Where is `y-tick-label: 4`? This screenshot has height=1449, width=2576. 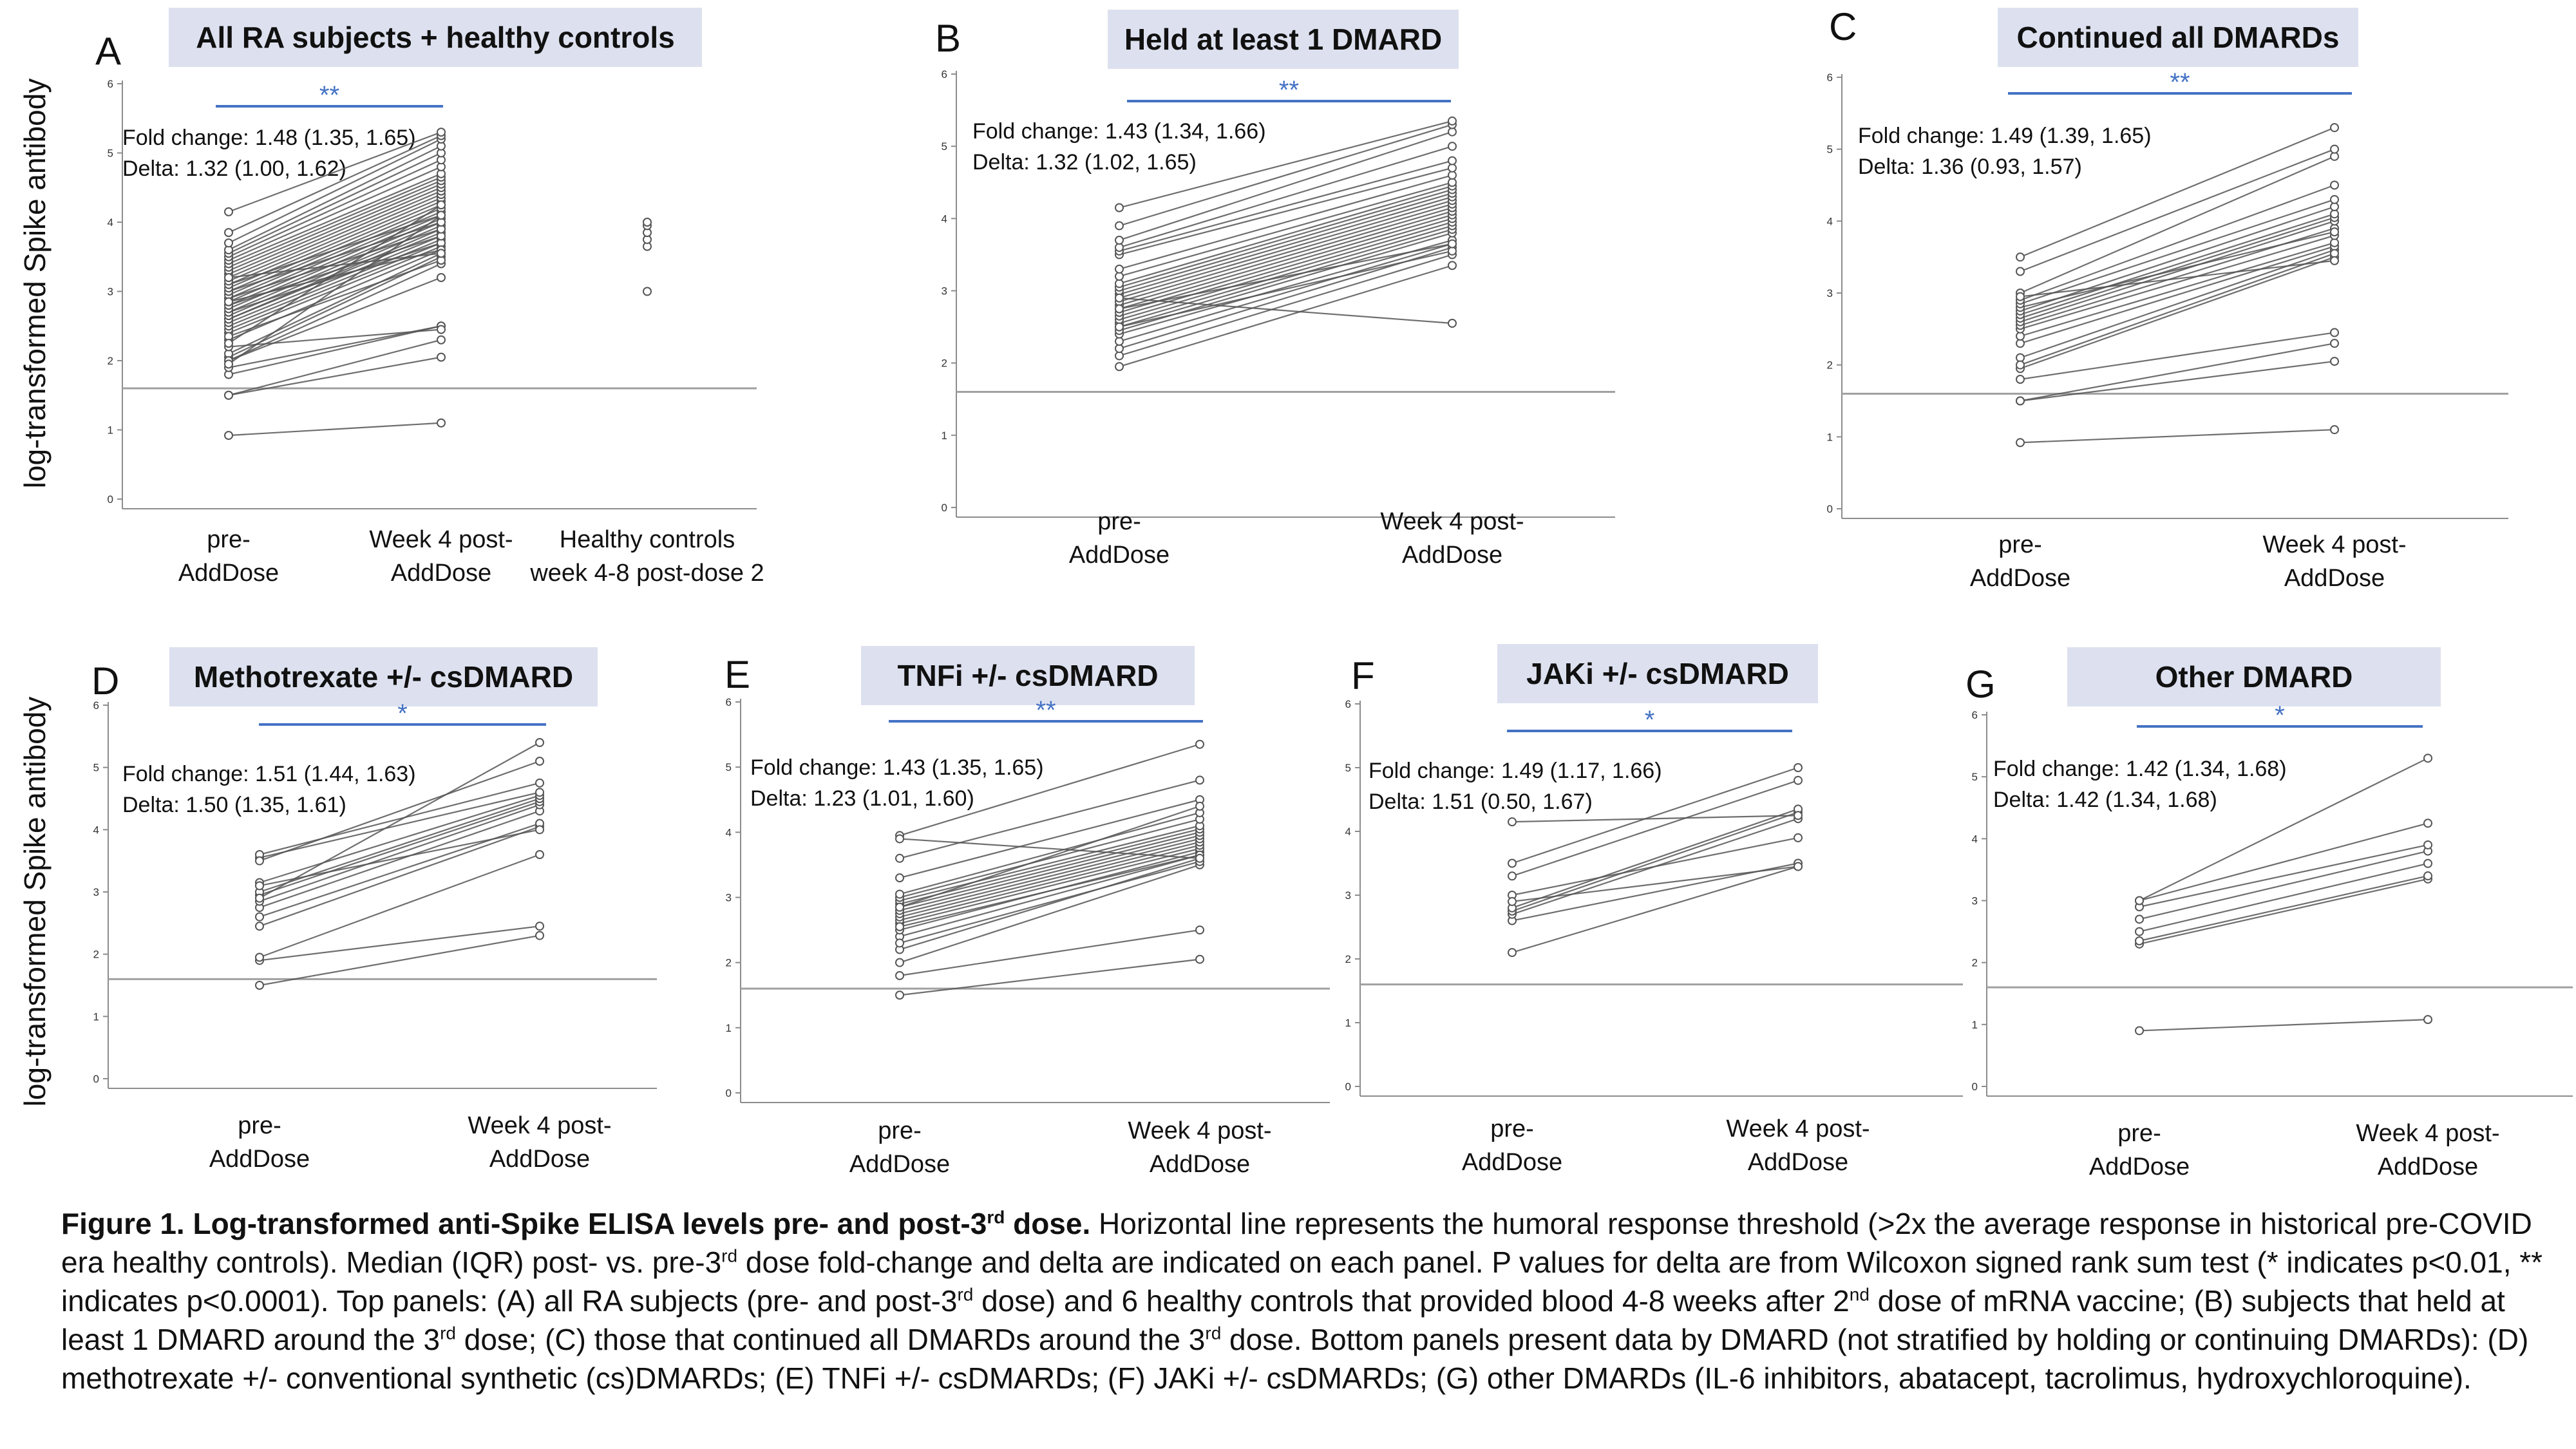
y-tick-label: 4 is located at coordinates (944, 219).